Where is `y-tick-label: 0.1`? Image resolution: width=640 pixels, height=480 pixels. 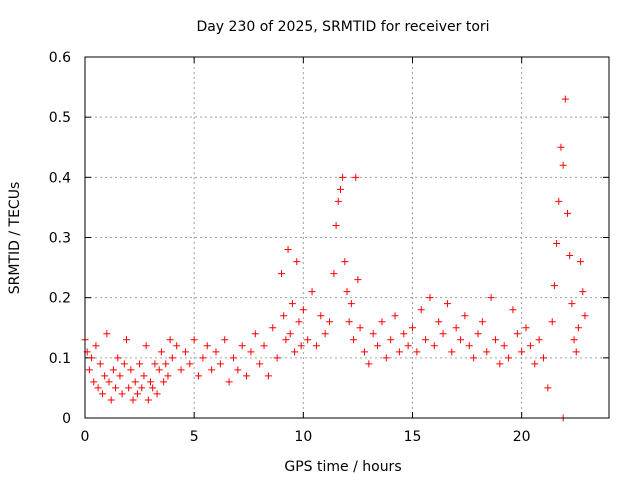 y-tick-label: 0.1 is located at coordinates (60, 359).